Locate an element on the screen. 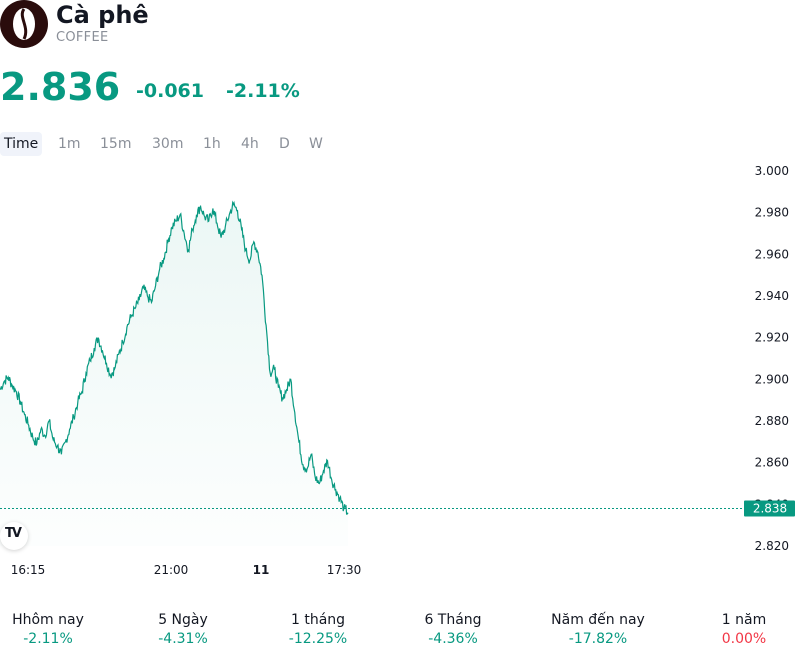 The height and width of the screenshot is (658, 800). x-axis: 16:15 21:00 11 17:30 is located at coordinates (186, 570).